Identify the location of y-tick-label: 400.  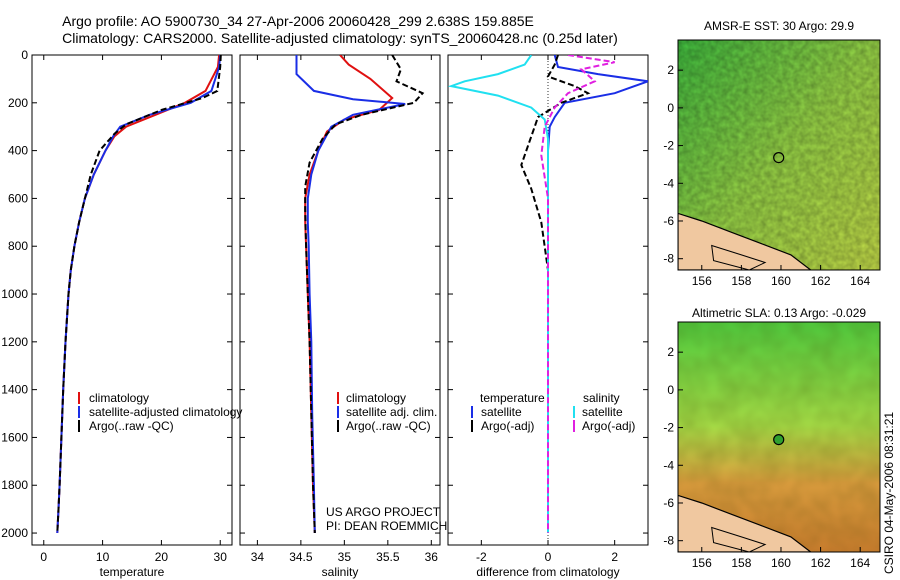
(18, 151).